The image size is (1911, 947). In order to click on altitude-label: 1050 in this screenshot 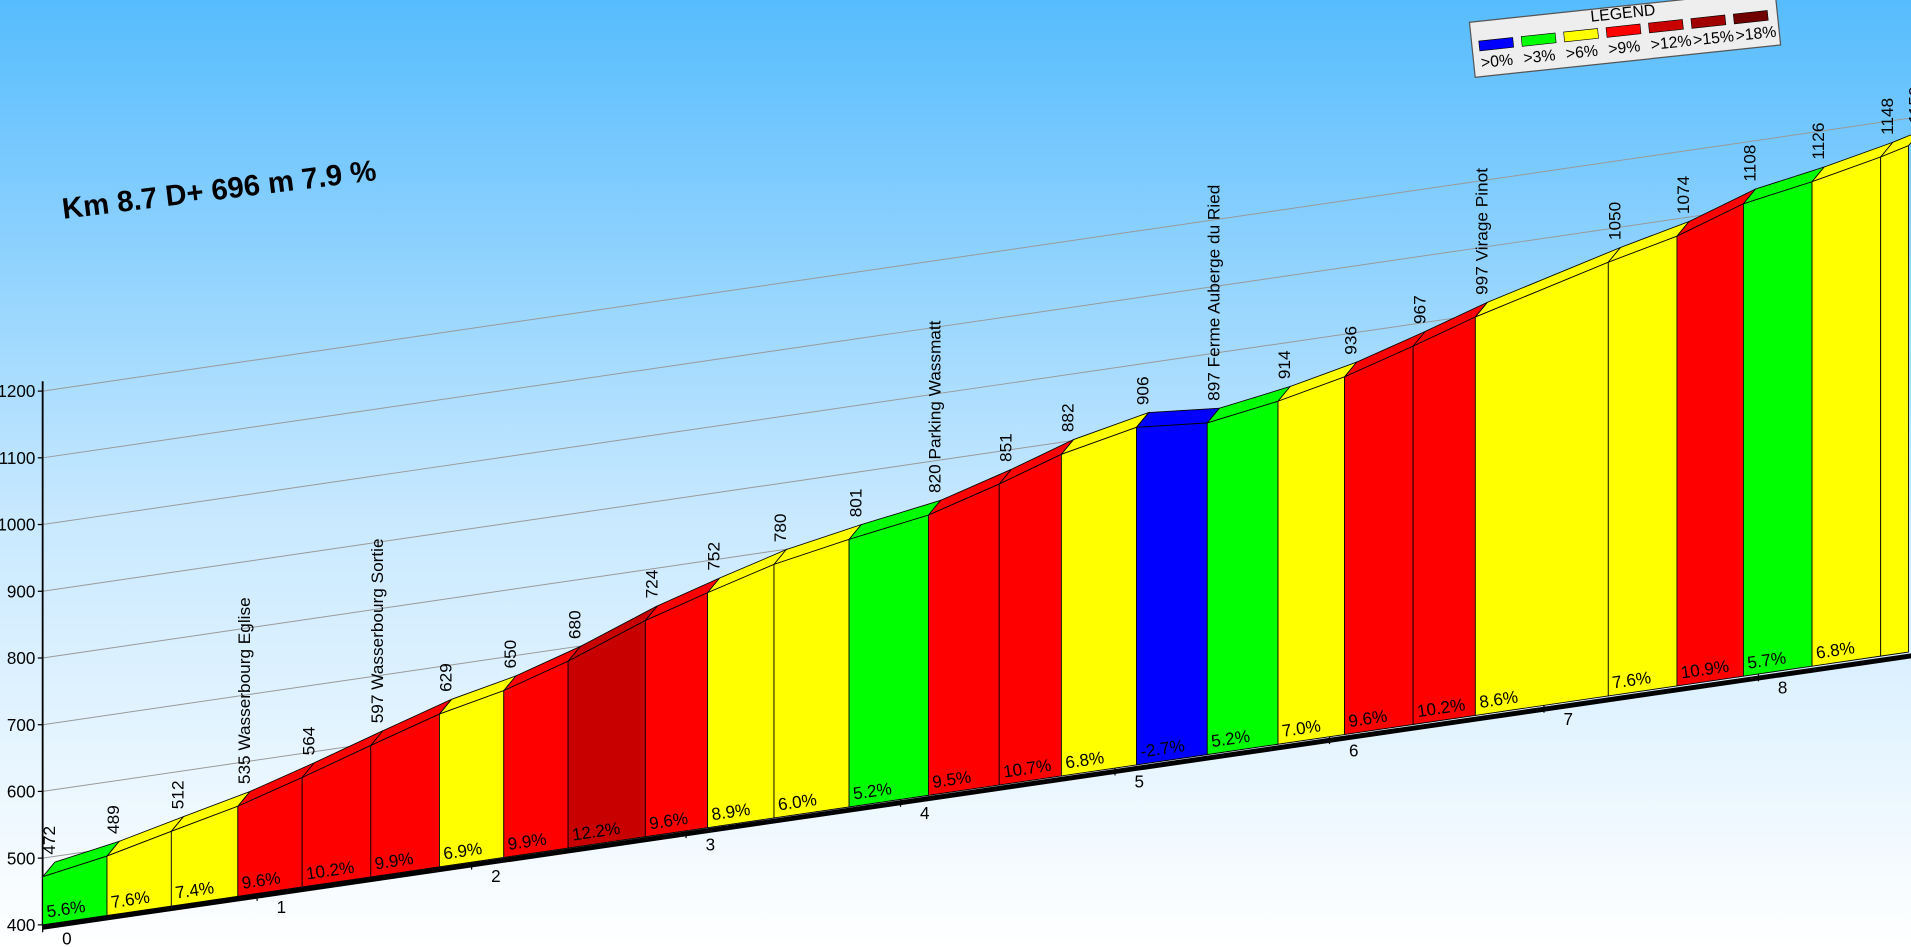, I will do `click(1615, 221)`.